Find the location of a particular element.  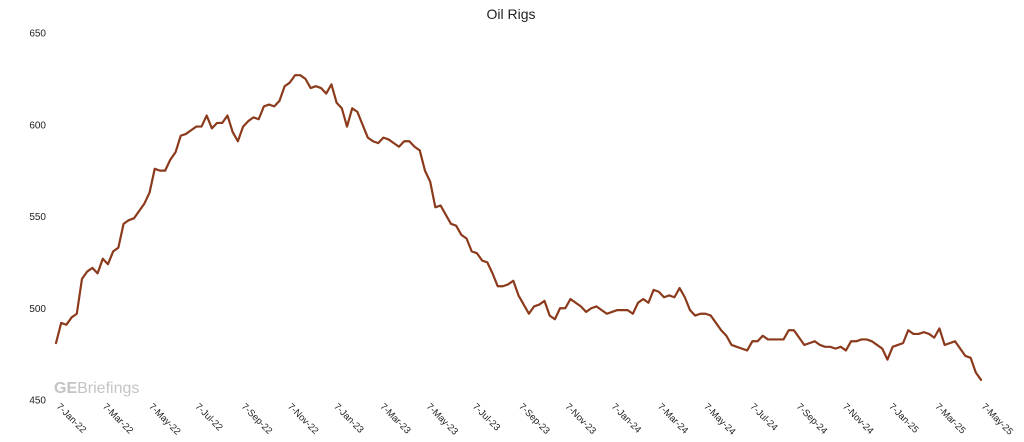

y-axis: 650 600 550 500 450 is located at coordinates (37, 218).